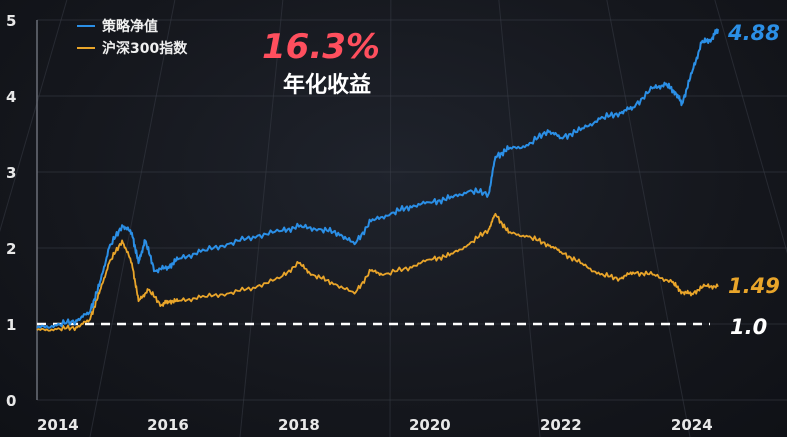 This screenshot has width=787, height=437. I want to click on y-tick-label: 1, so click(11, 325).